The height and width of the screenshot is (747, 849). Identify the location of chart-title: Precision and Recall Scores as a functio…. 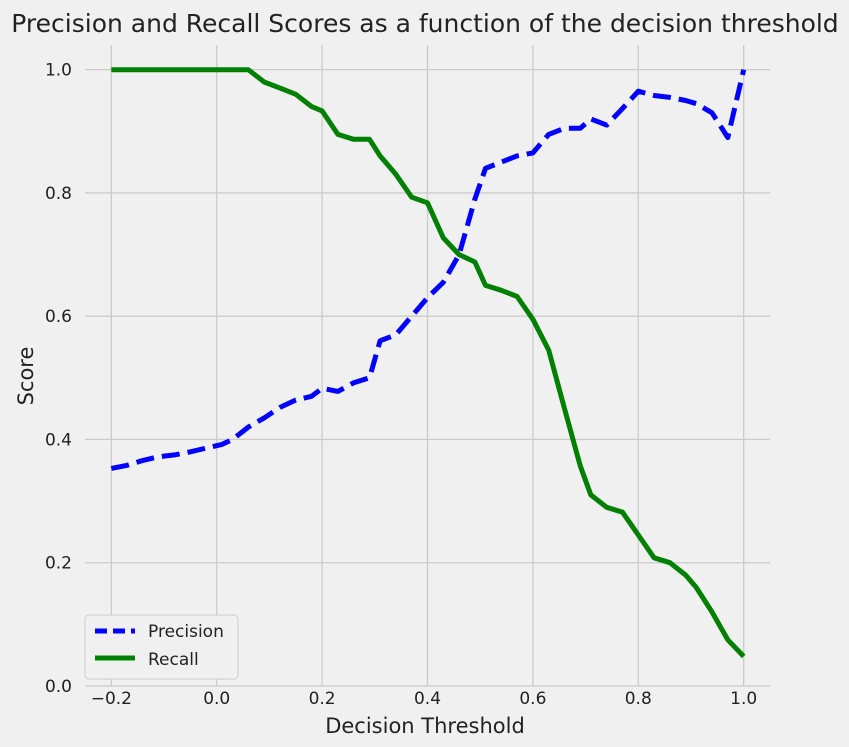
(424, 23).